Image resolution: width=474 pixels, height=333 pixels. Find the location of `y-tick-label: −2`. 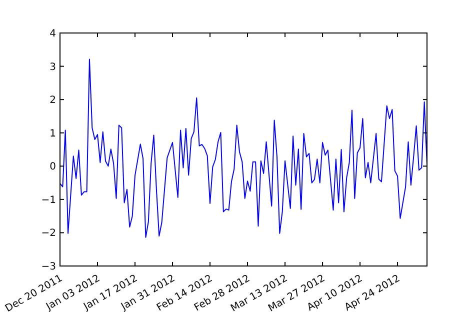

y-tick-label: −2 is located at coordinates (48, 234).